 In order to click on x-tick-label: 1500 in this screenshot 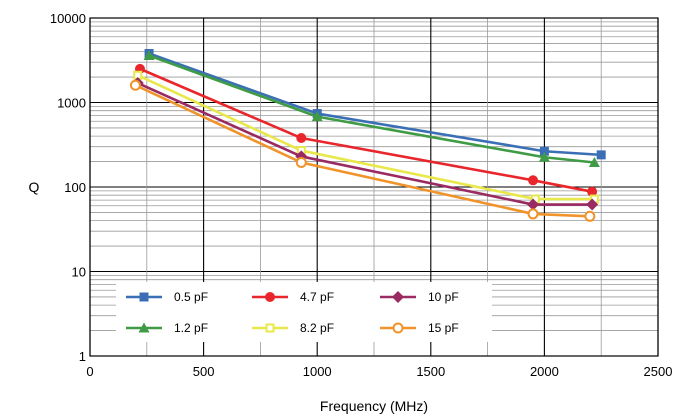, I will do `click(430, 371)`.